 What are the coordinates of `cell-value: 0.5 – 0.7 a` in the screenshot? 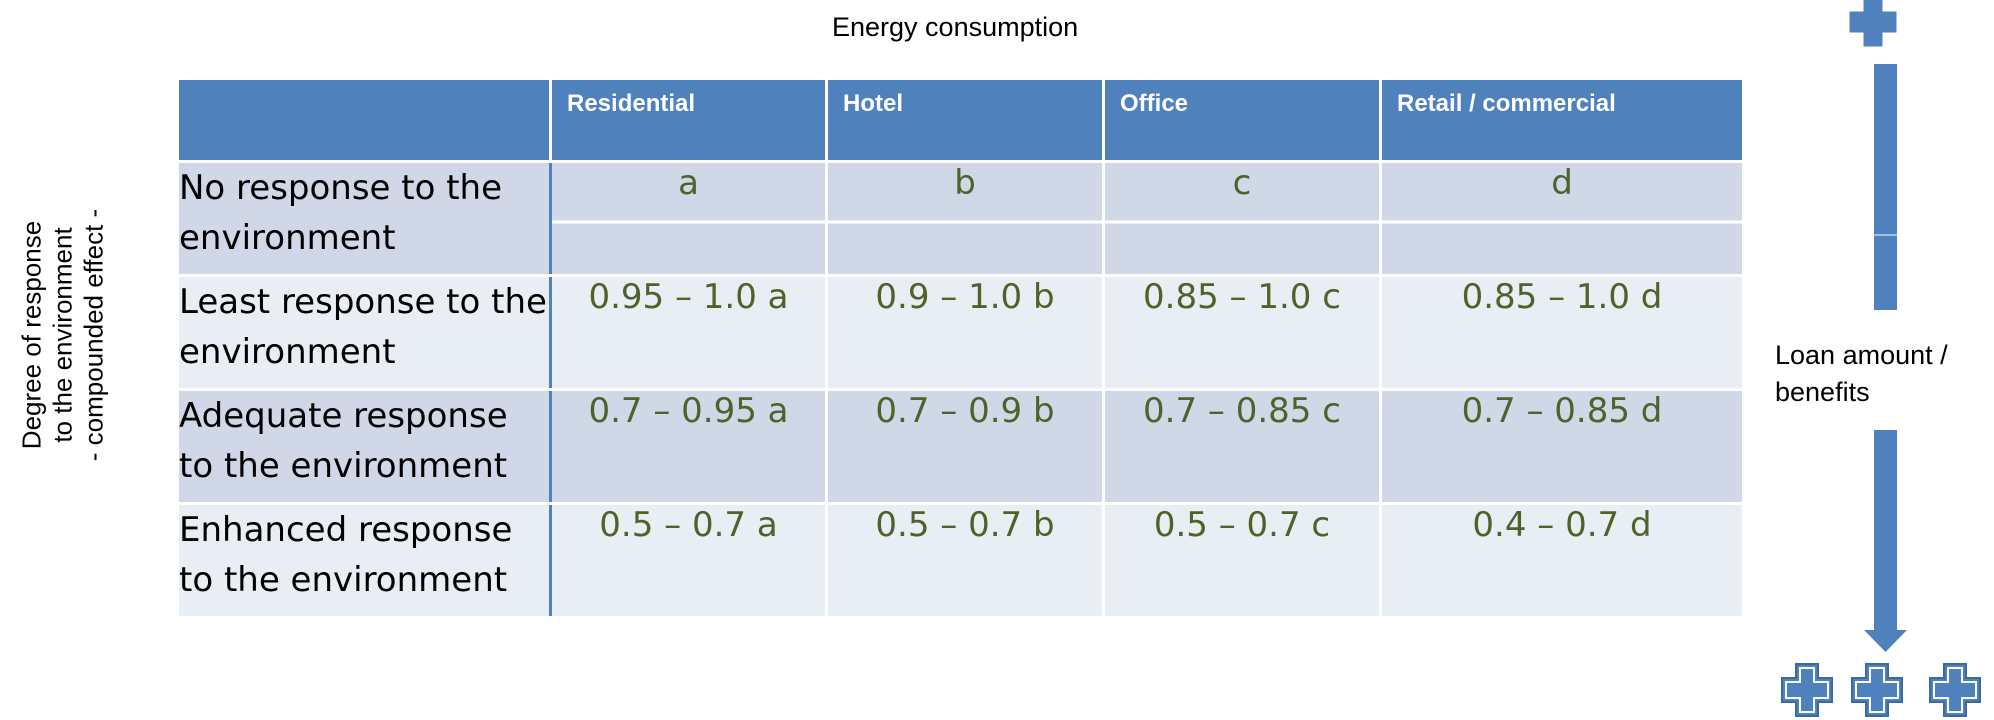 It's located at (688, 560).